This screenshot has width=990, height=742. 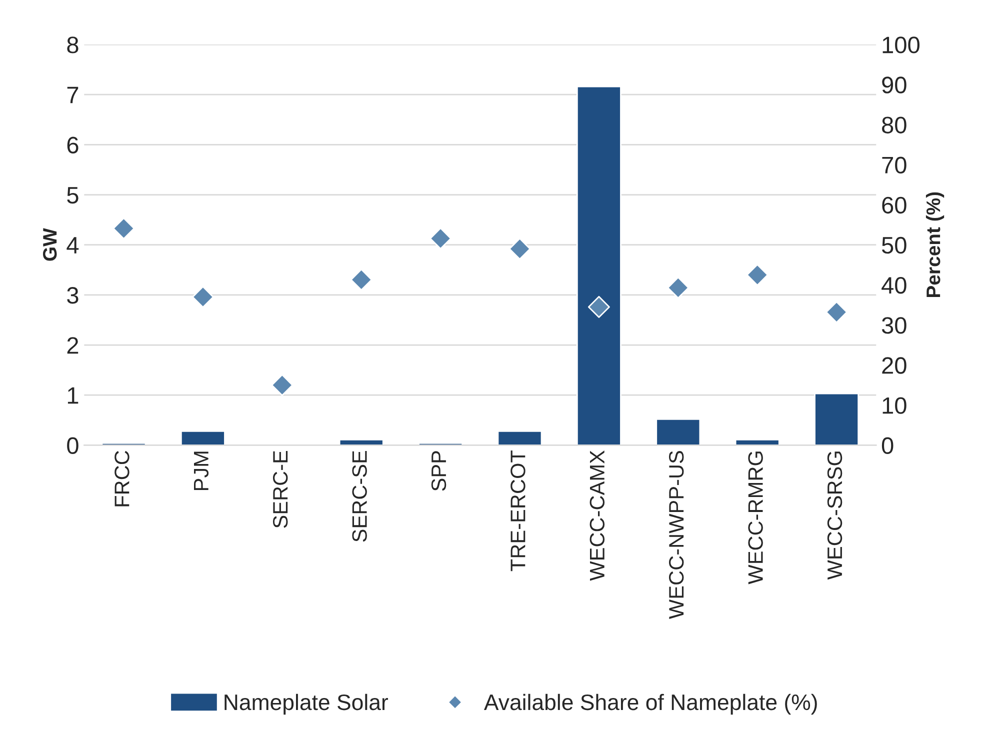 I want to click on x-tick-label: TRE-ERCOT, so click(x=518, y=511).